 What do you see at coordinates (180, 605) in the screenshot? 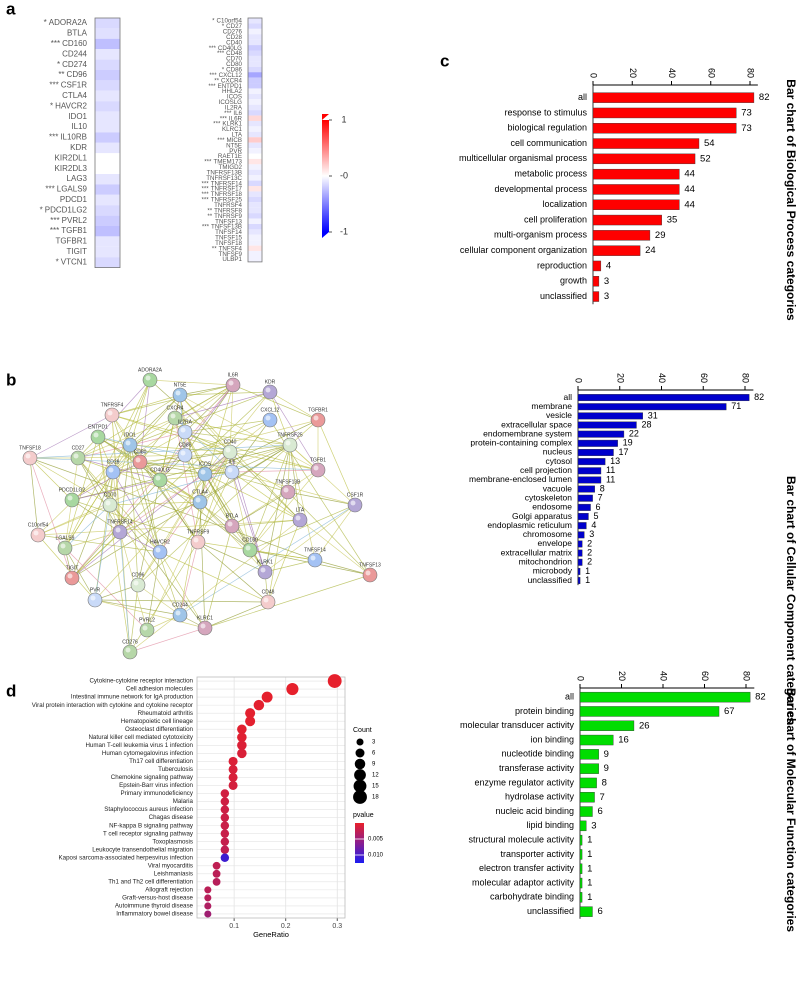
I see `node-label: CD244` at bounding box center [180, 605].